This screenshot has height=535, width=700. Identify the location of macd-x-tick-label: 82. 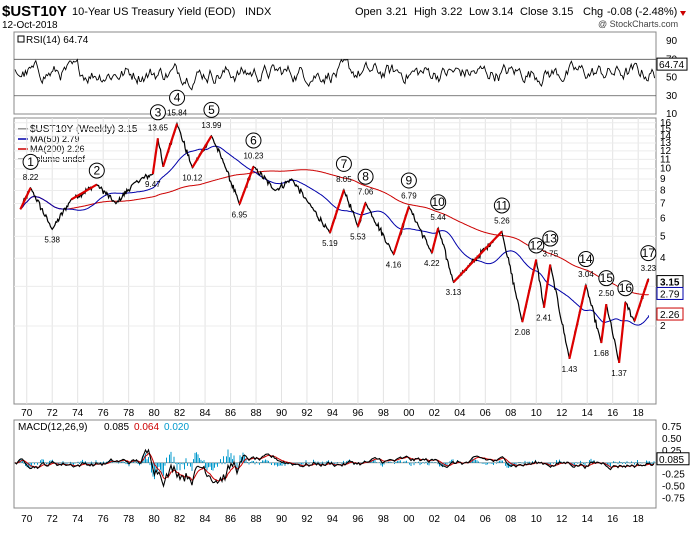
(180, 519).